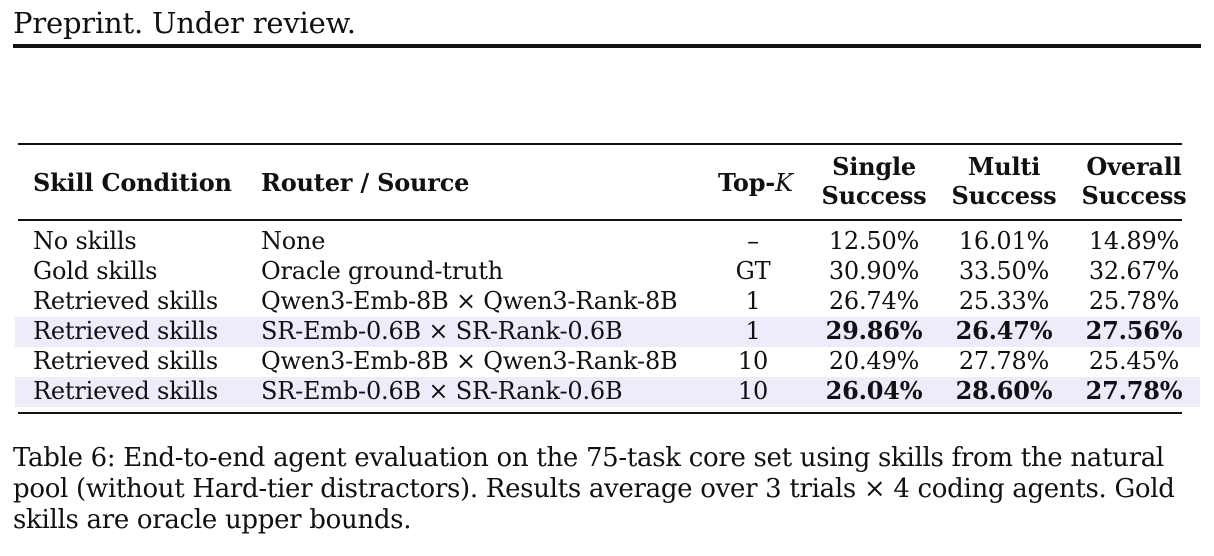 This screenshot has width=1214, height=556. What do you see at coordinates (132, 182) in the screenshot?
I see `header-skill-condition: Skill Condition` at bounding box center [132, 182].